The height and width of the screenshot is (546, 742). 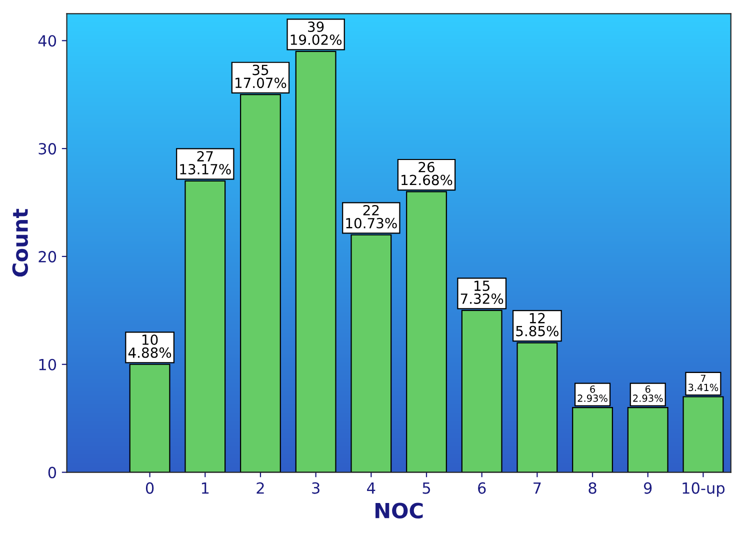 What do you see at coordinates (371, 488) in the screenshot?
I see `x-tick-label: 4` at bounding box center [371, 488].